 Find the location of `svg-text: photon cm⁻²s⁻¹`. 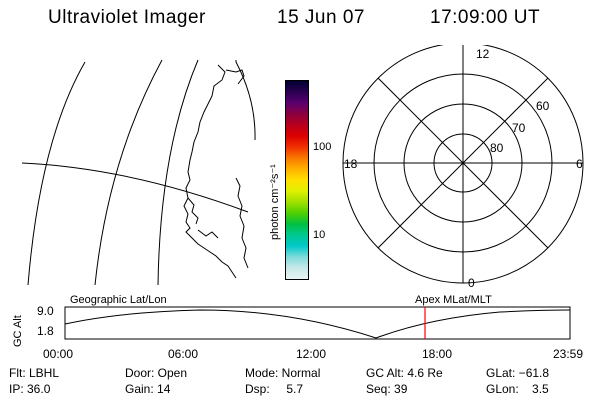

svg-text: photon cm⁻²s⁻¹ is located at coordinates (275, 202).